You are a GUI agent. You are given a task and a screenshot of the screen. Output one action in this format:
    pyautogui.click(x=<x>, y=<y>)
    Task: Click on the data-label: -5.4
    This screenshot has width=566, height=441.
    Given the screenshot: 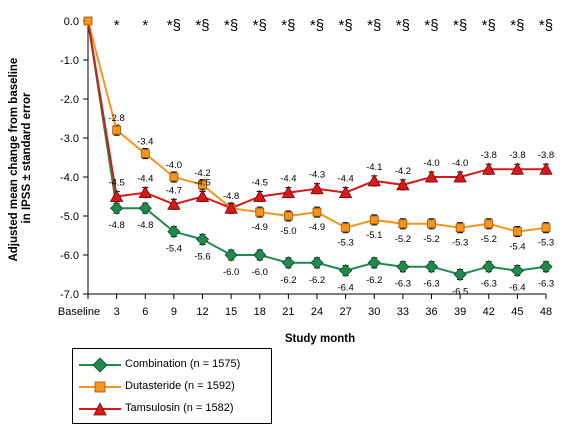 What is the action you would take?
    pyautogui.click(x=174, y=249)
    